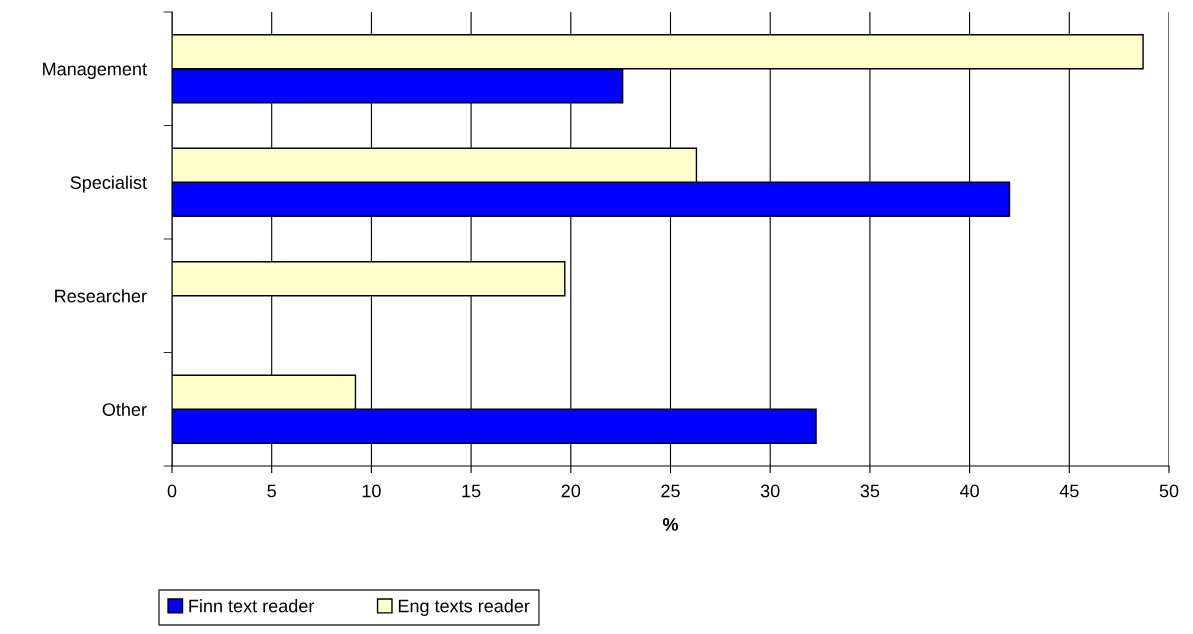 The width and height of the screenshot is (1193, 634). I want to click on y-tick-label: Management, so click(95, 71).